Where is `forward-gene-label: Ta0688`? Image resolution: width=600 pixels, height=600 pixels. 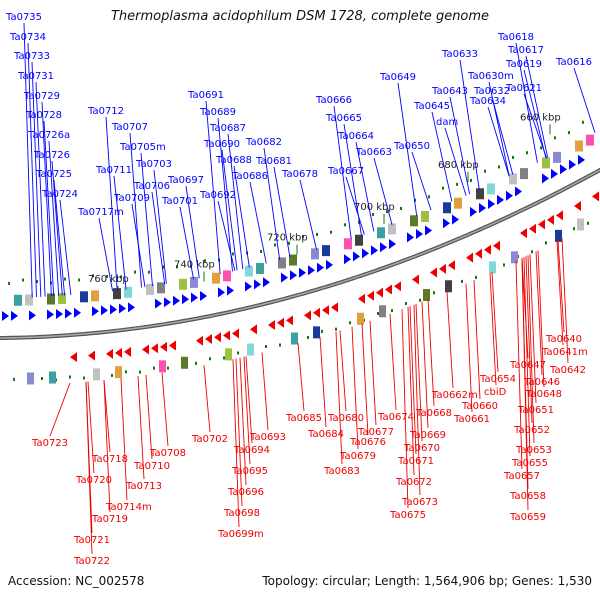 forward-gene-label: Ta0688 is located at coordinates (233, 160).